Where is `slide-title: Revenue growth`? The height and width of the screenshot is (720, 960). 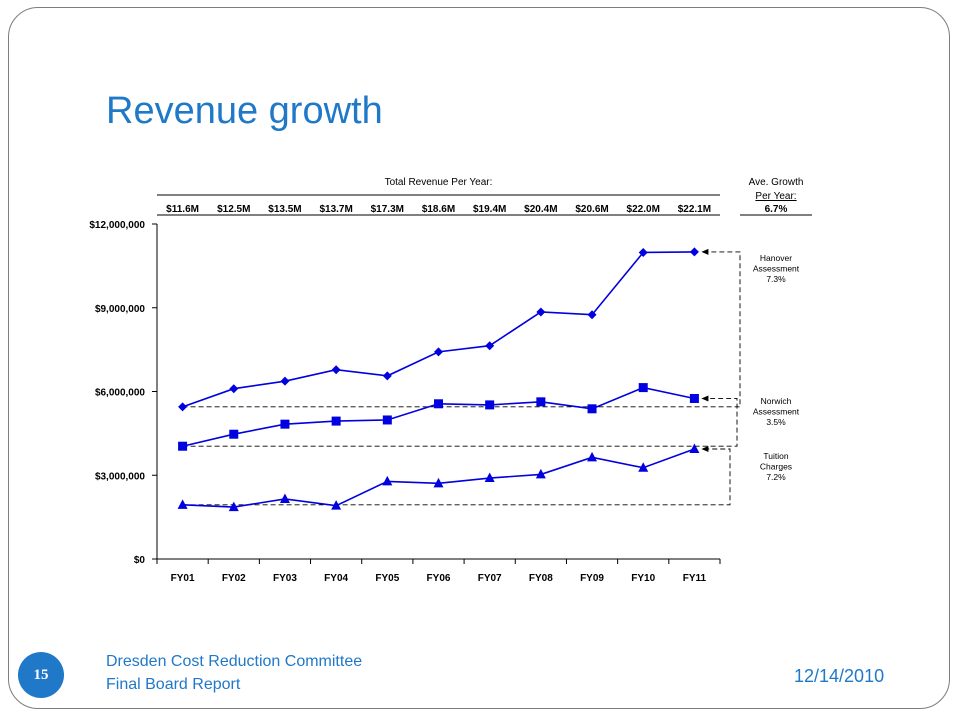
slide-title: Revenue growth is located at coordinates (244, 111).